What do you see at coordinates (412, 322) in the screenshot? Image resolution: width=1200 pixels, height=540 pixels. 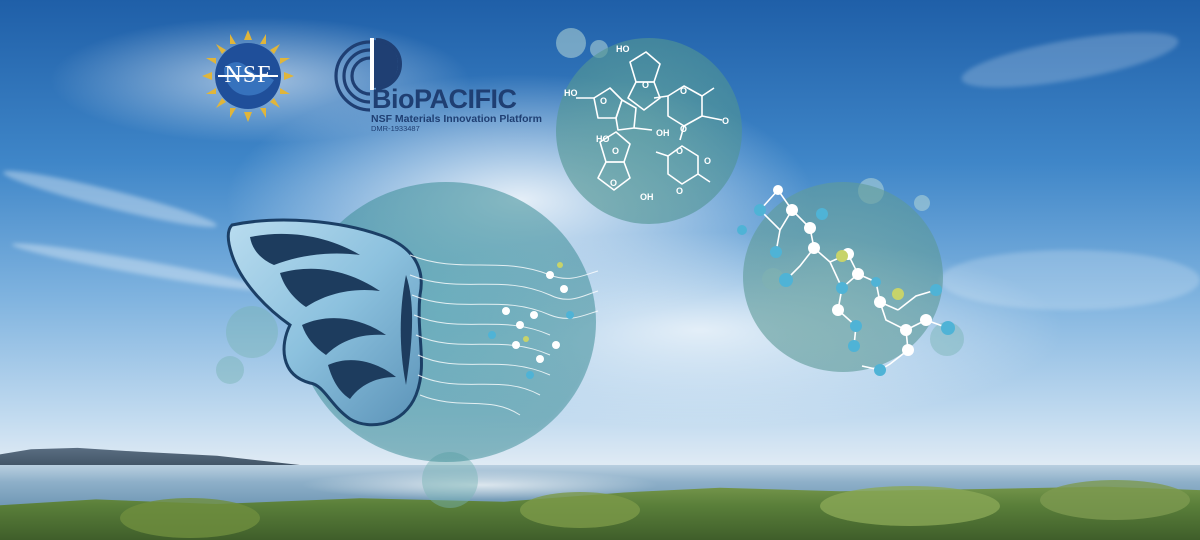 I see `butterfly-wing-illustration` at bounding box center [412, 322].